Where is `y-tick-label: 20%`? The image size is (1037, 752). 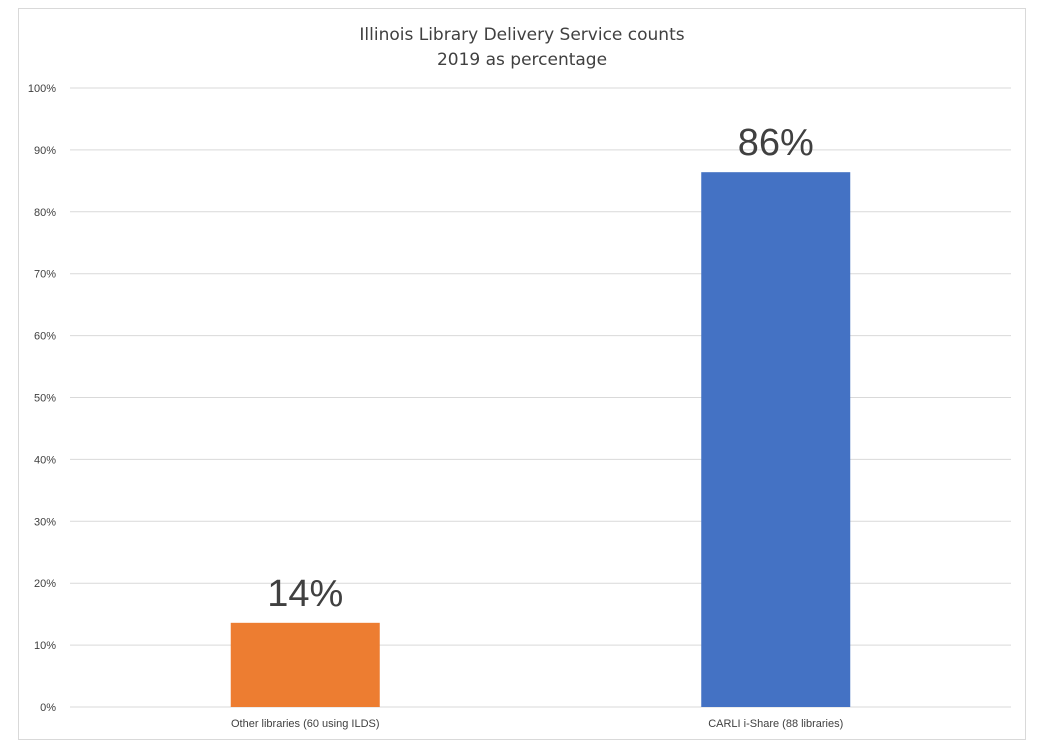 y-tick-label: 20% is located at coordinates (45, 584).